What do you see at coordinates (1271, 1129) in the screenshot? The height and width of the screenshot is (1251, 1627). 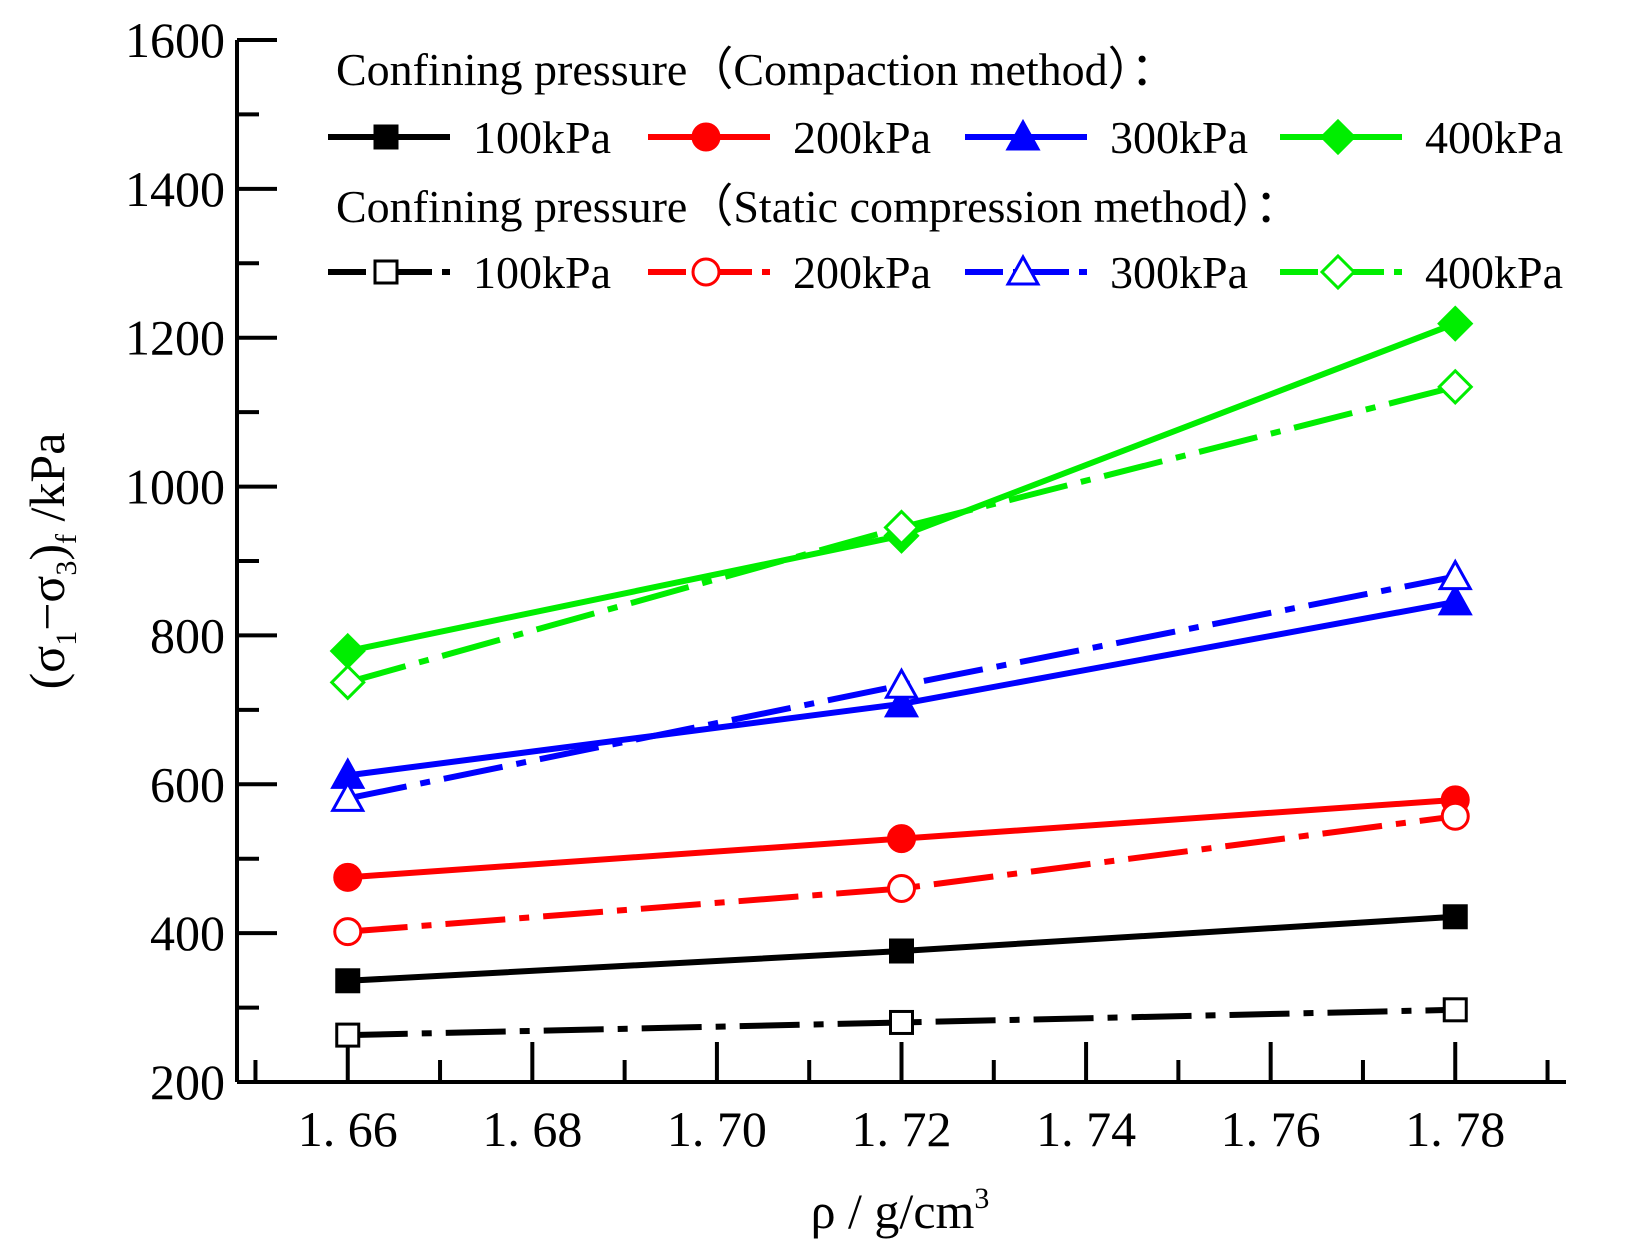 I see `x-tick-label: 1. 76` at bounding box center [1271, 1129].